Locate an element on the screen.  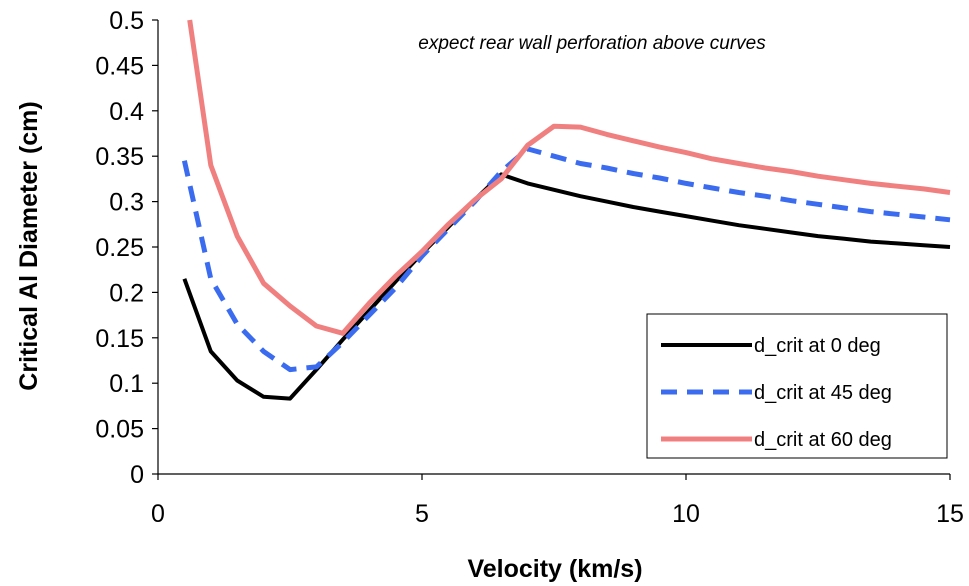
x-tick-label: 0 is located at coordinates (158, 514).